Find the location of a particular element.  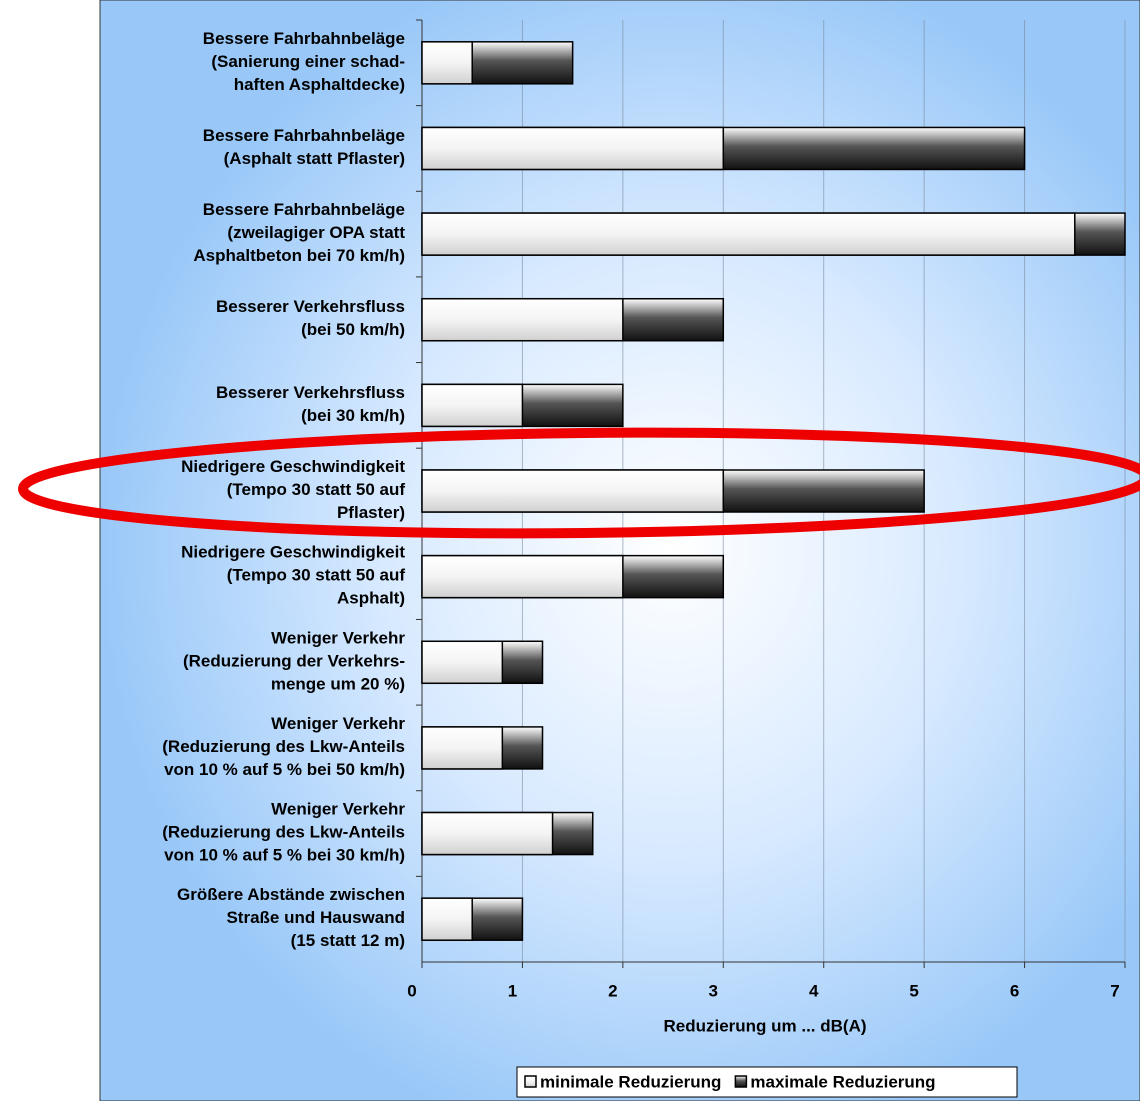

x-tick-label: 6 is located at coordinates (1014, 990).